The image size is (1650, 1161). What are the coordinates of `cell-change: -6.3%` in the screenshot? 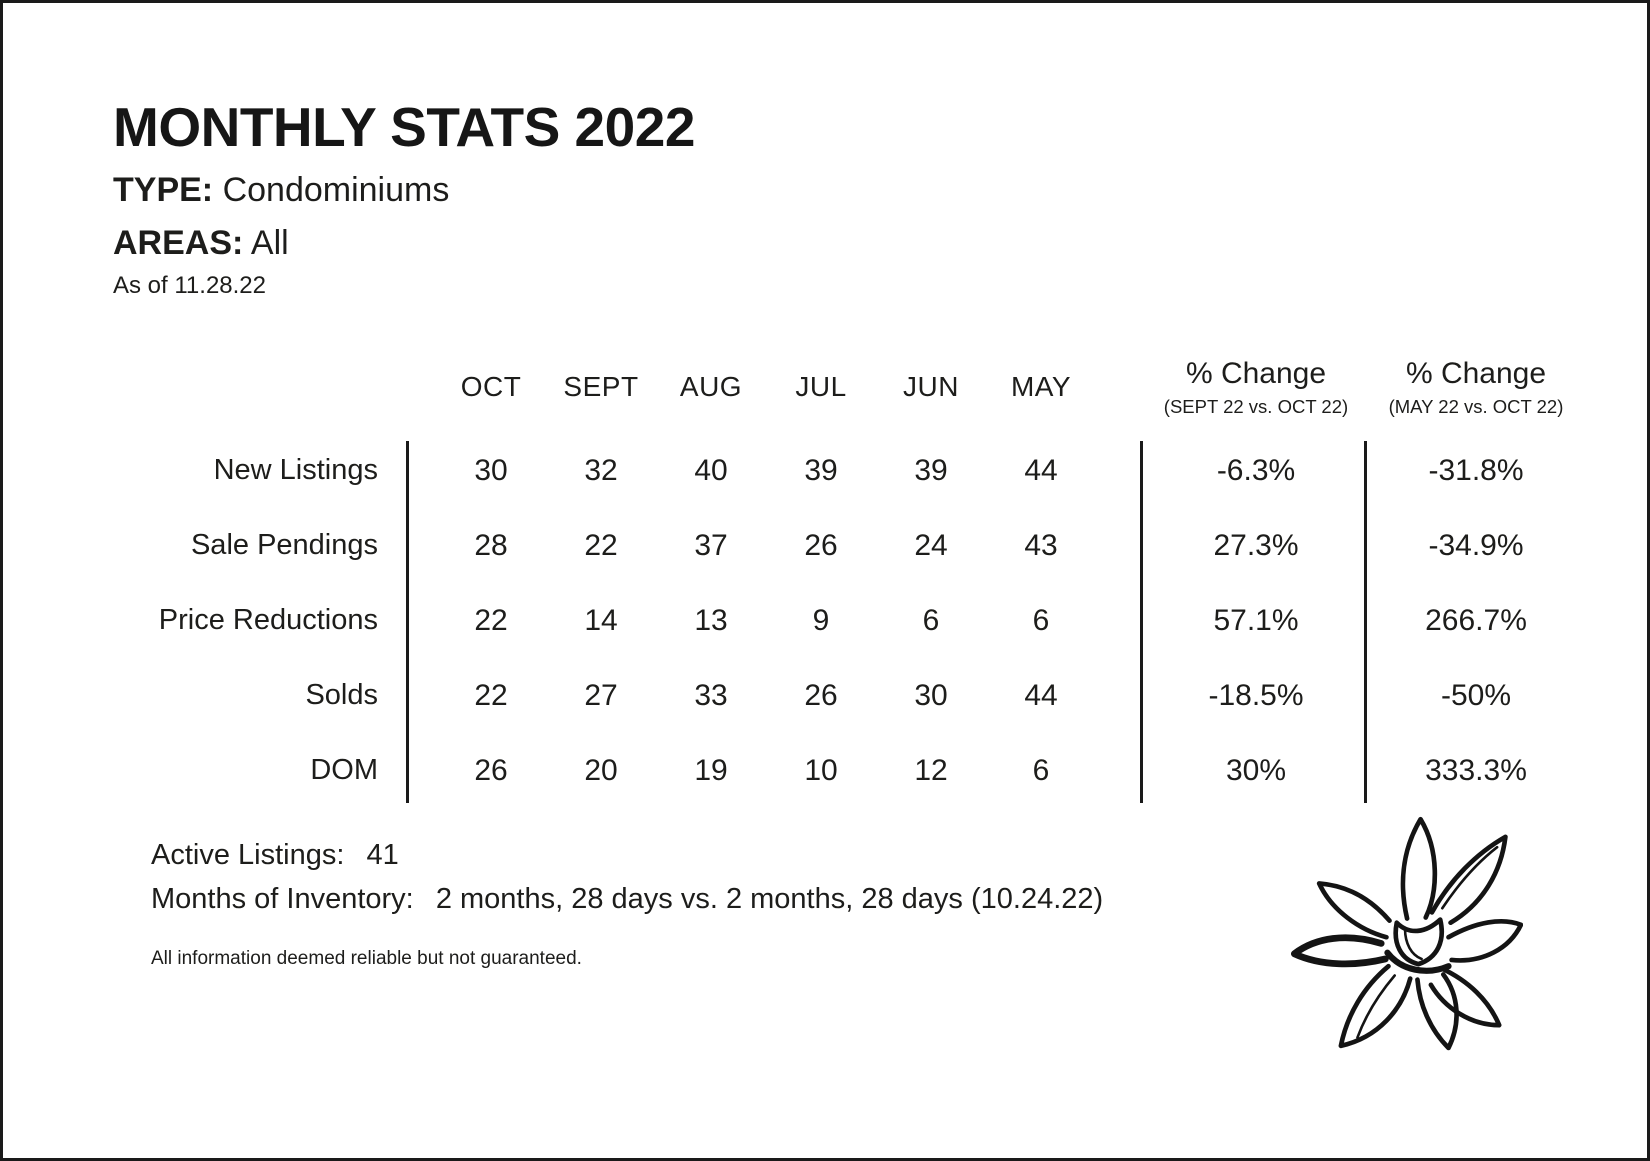 It's located at (1256, 470).